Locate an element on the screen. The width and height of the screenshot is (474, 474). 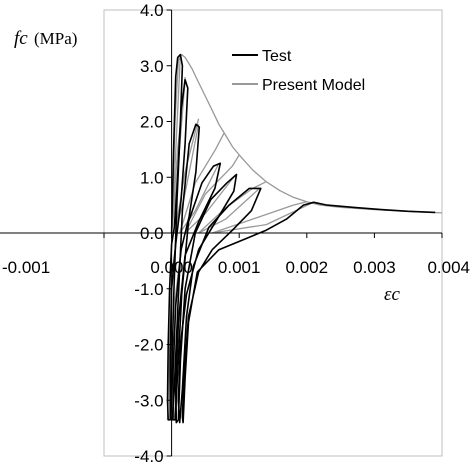
y-tick-label: 4.0 is located at coordinates (152, 10).